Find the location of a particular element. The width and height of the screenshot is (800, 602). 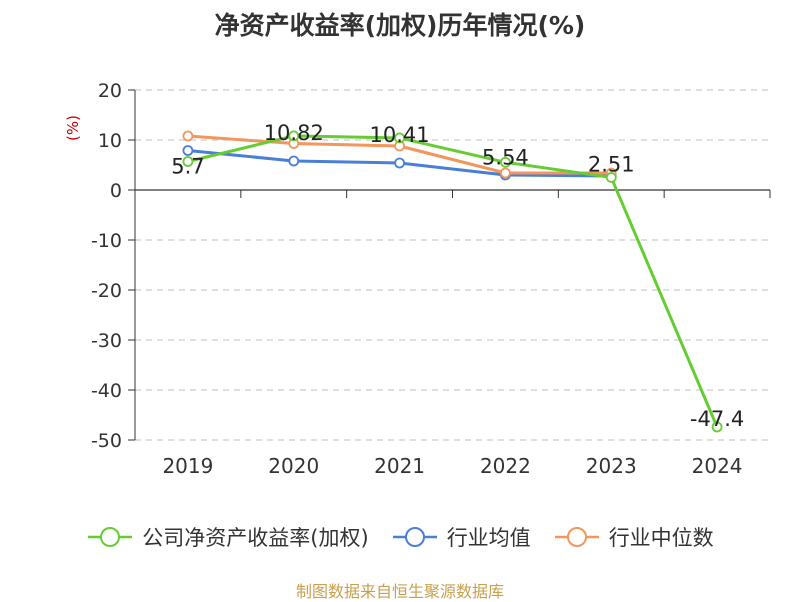

y-tick-label: 10 is located at coordinates (110, 141).